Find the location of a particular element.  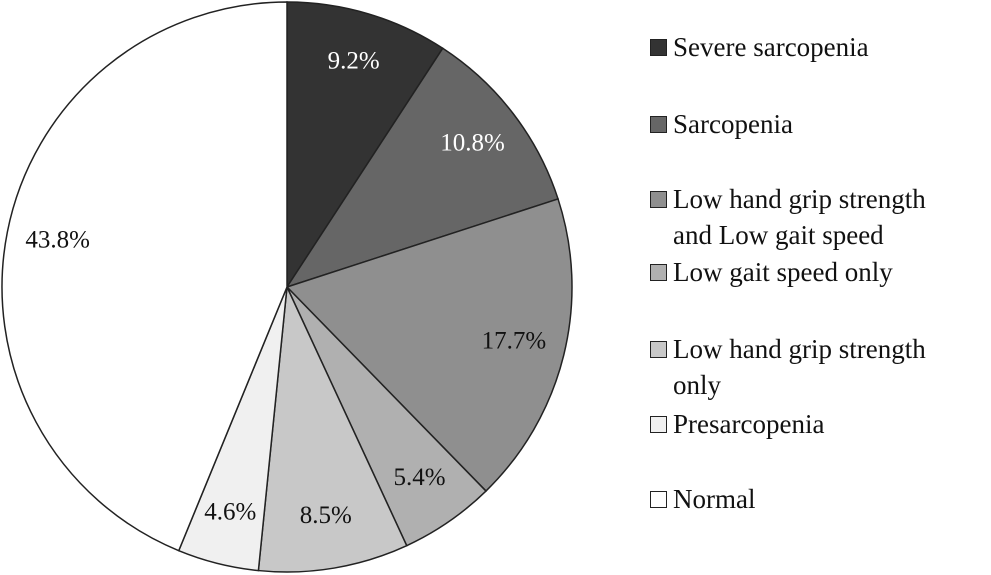

slice-label: 10.8% is located at coordinates (472, 143).